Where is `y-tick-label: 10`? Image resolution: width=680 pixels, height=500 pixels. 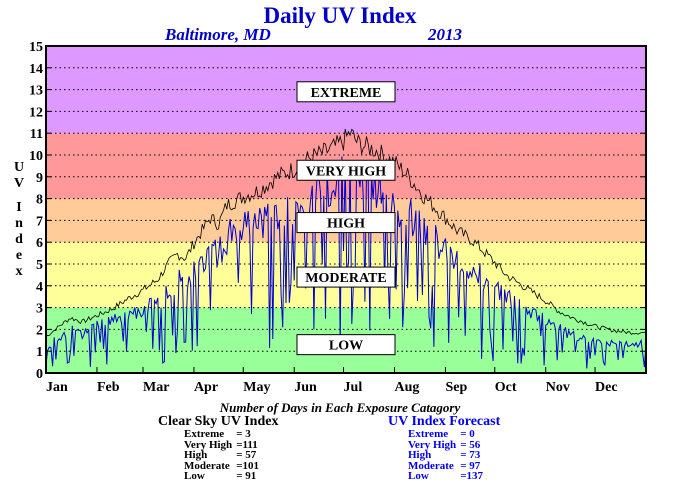
y-tick-label: 10 is located at coordinates (36, 156).